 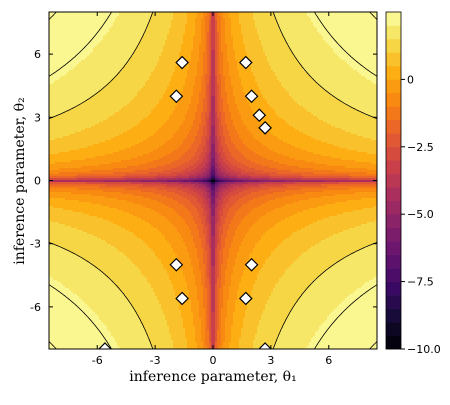 What do you see at coordinates (410, 79) in the screenshot?
I see `colorbar-tick-label: 0` at bounding box center [410, 79].